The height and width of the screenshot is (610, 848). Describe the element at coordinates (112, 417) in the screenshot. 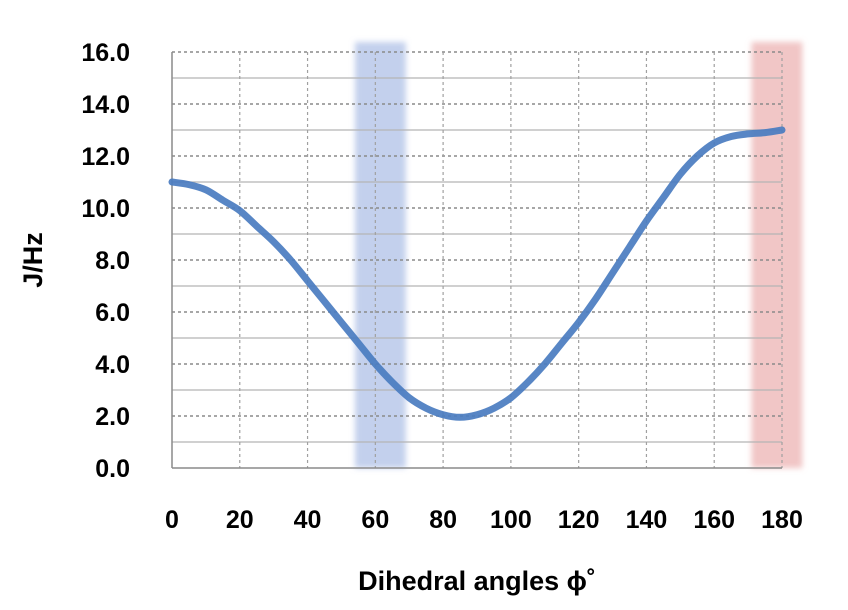

I see `y-tick-label: 2.0` at that location.